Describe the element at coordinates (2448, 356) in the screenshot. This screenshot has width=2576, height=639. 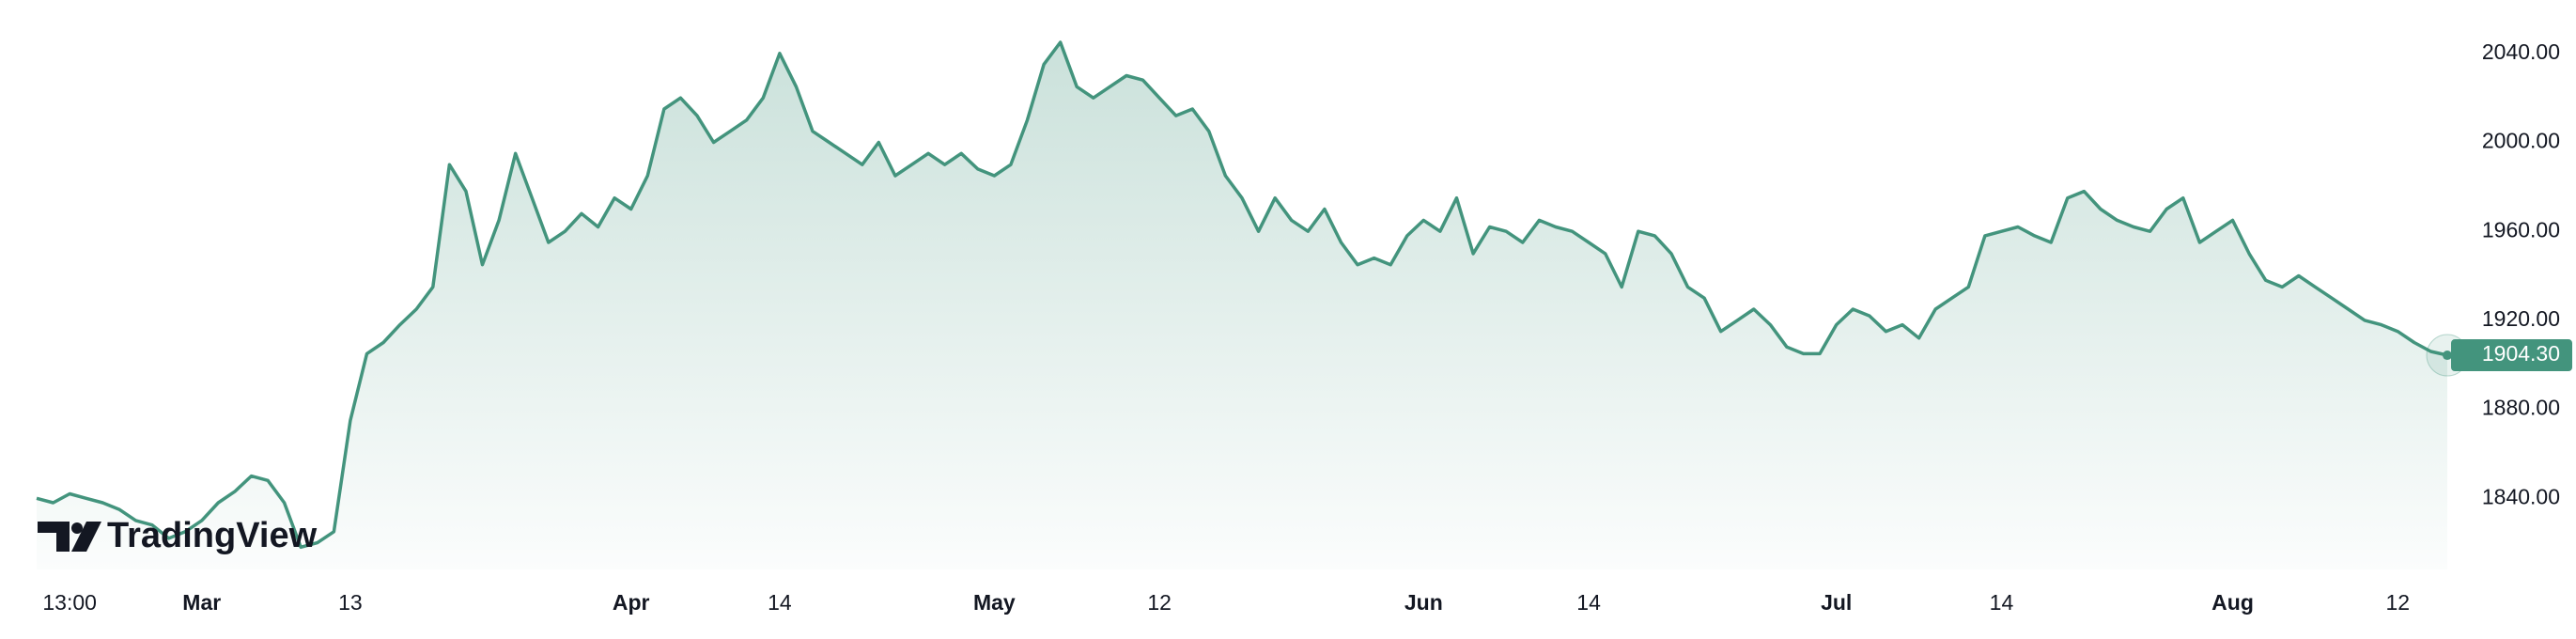
I see `last-point` at that location.